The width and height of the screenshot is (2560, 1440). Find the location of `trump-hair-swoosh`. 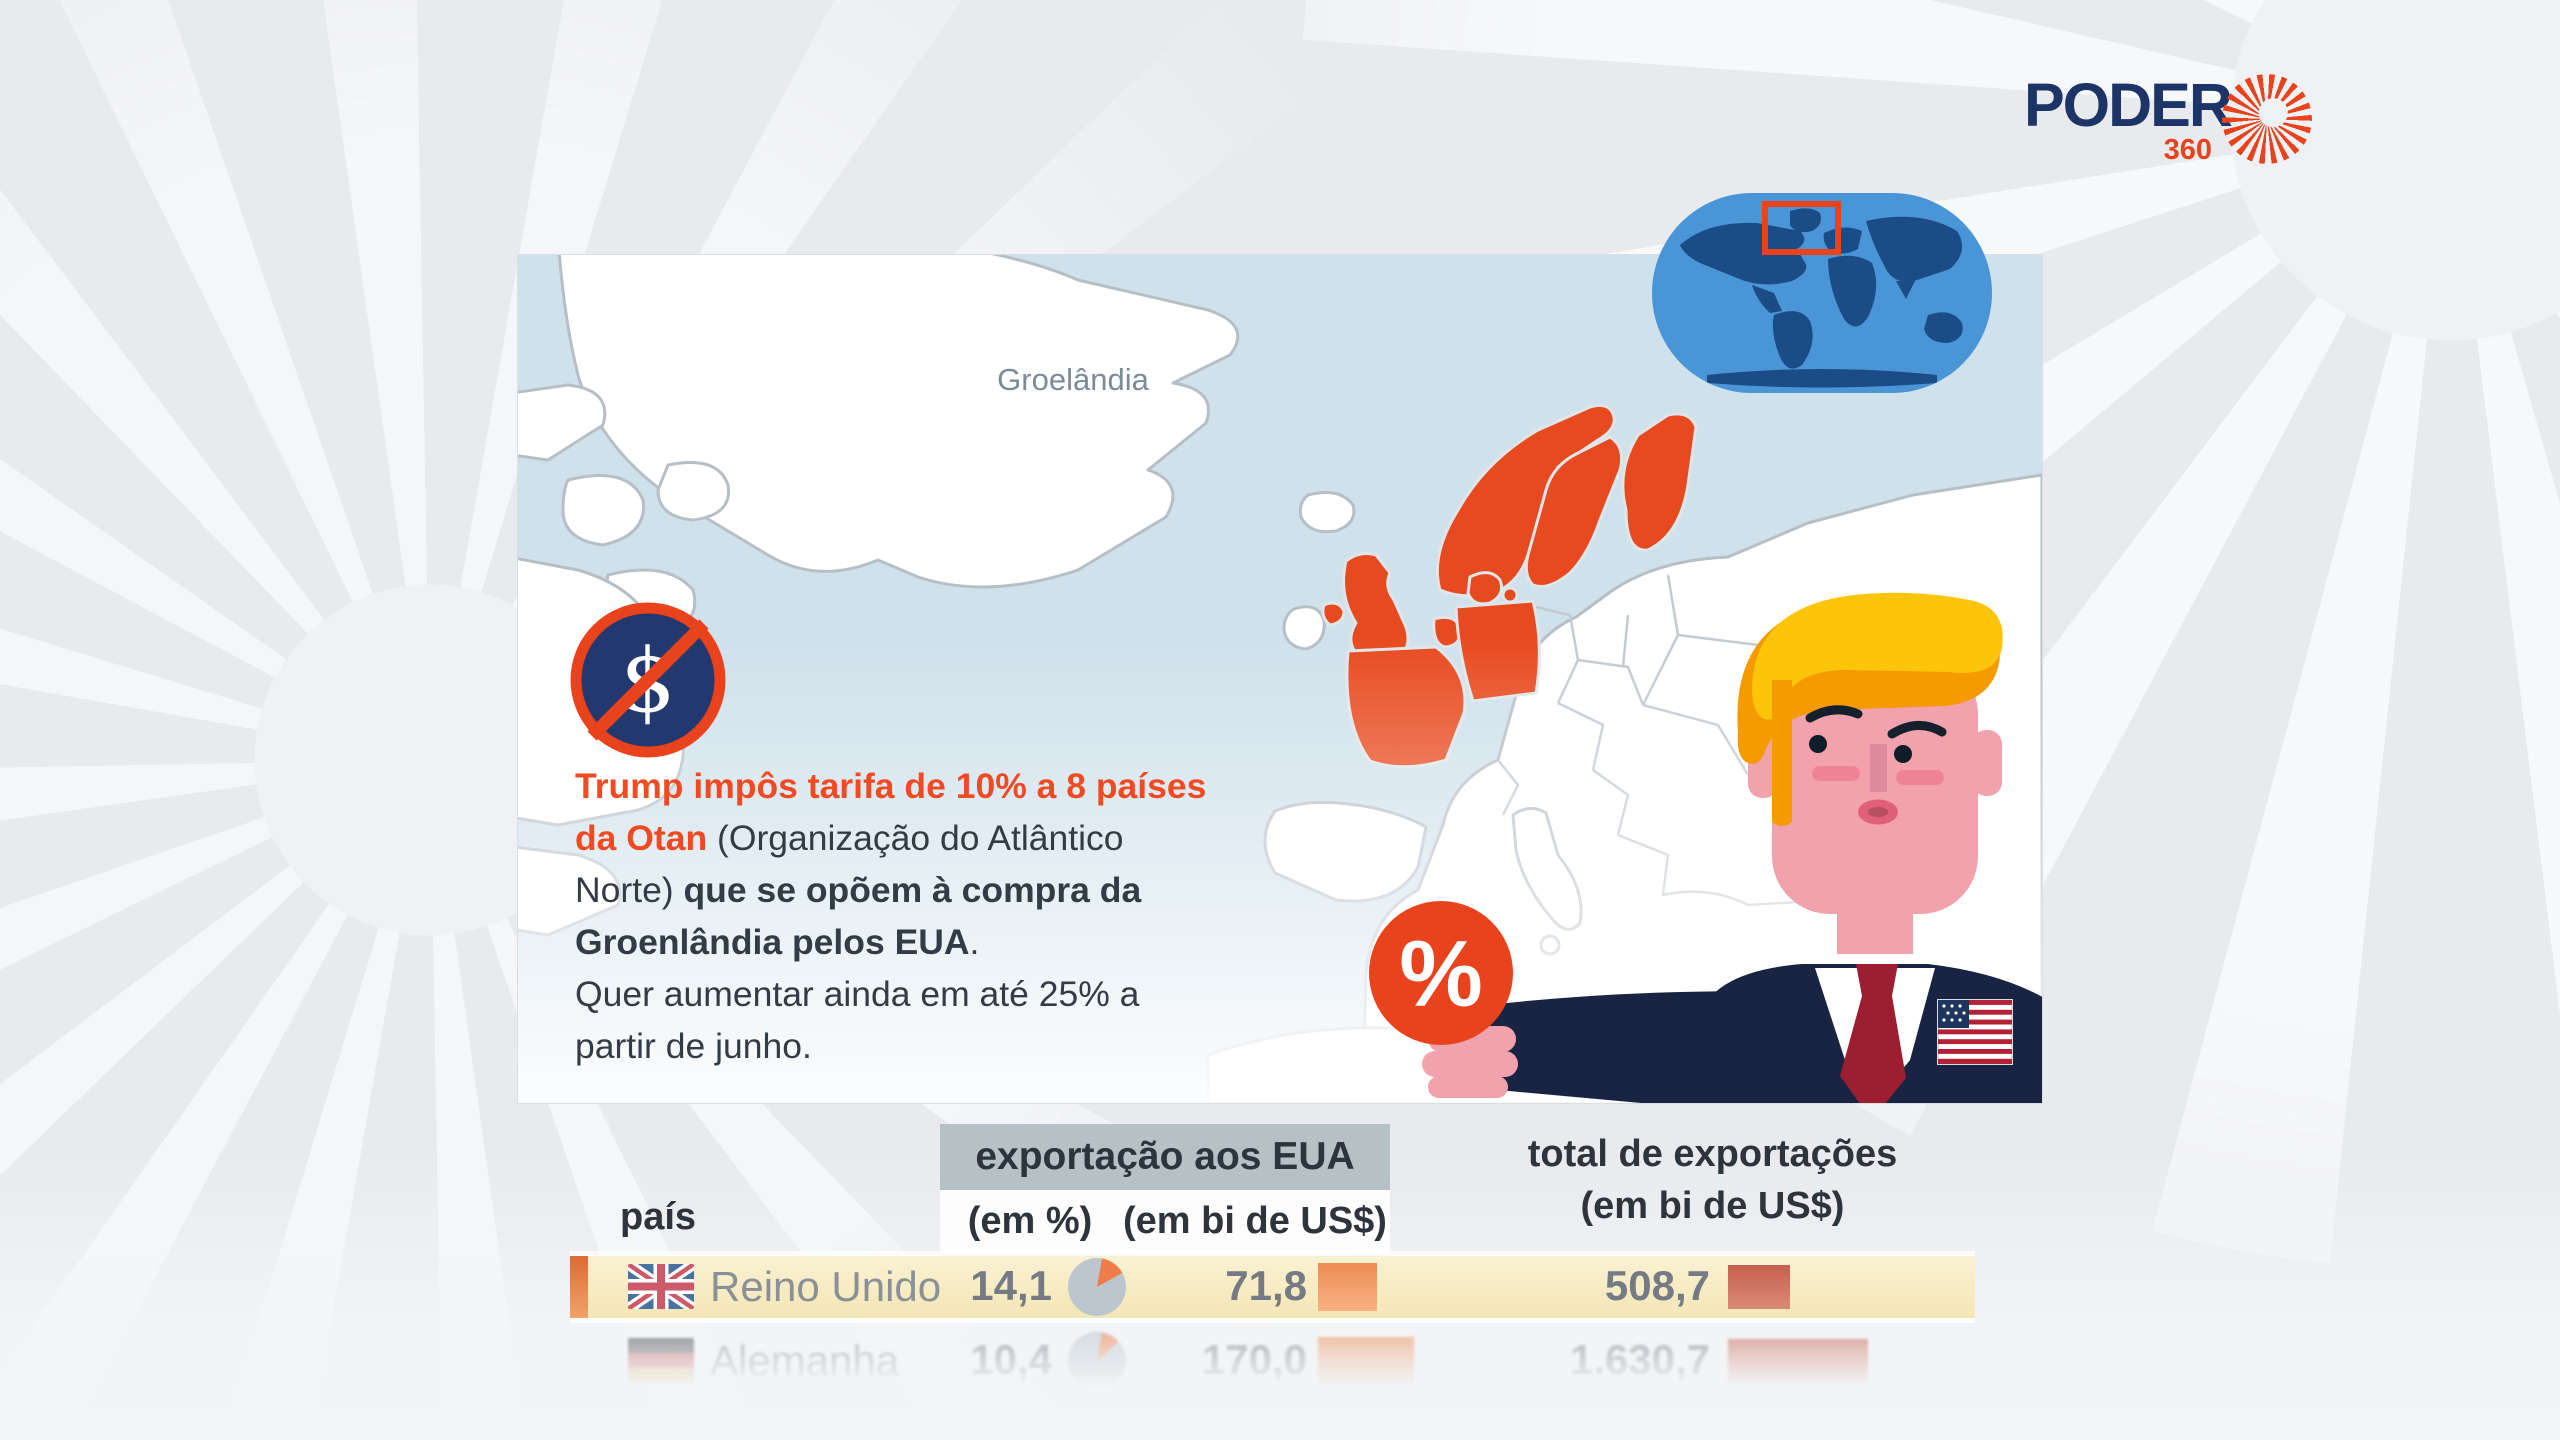

trump-hair-swoosh is located at coordinates (1877, 656).